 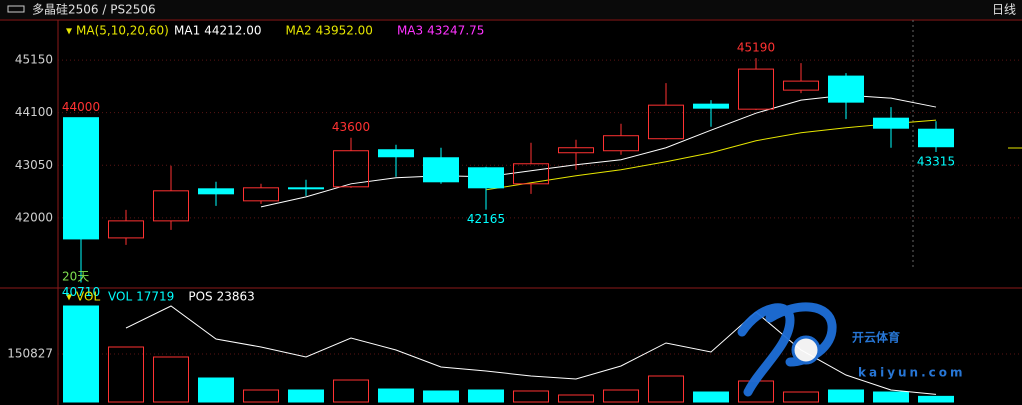 I want to click on y-tick-label: 45150, so click(x=34, y=60).